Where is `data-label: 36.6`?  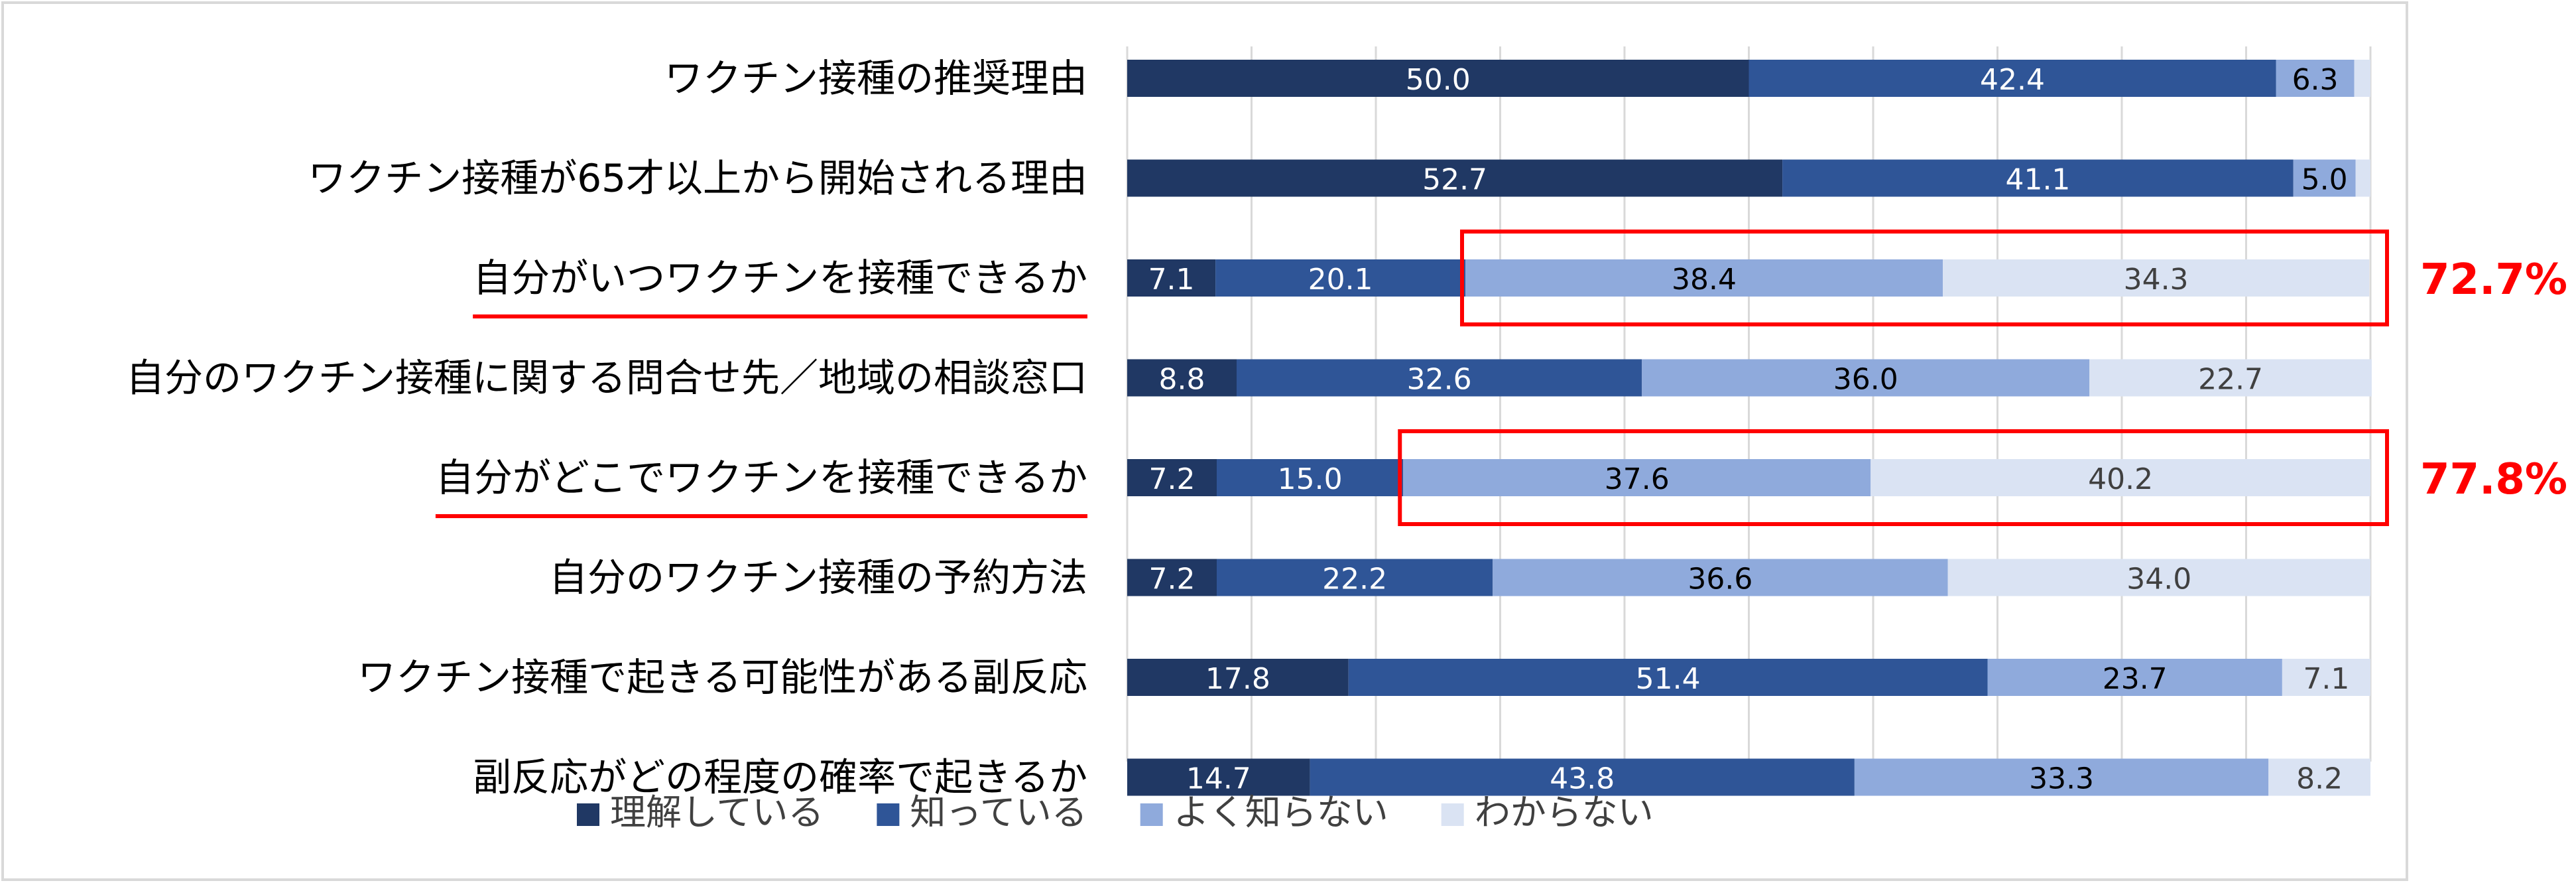
data-label: 36.6 is located at coordinates (1719, 579).